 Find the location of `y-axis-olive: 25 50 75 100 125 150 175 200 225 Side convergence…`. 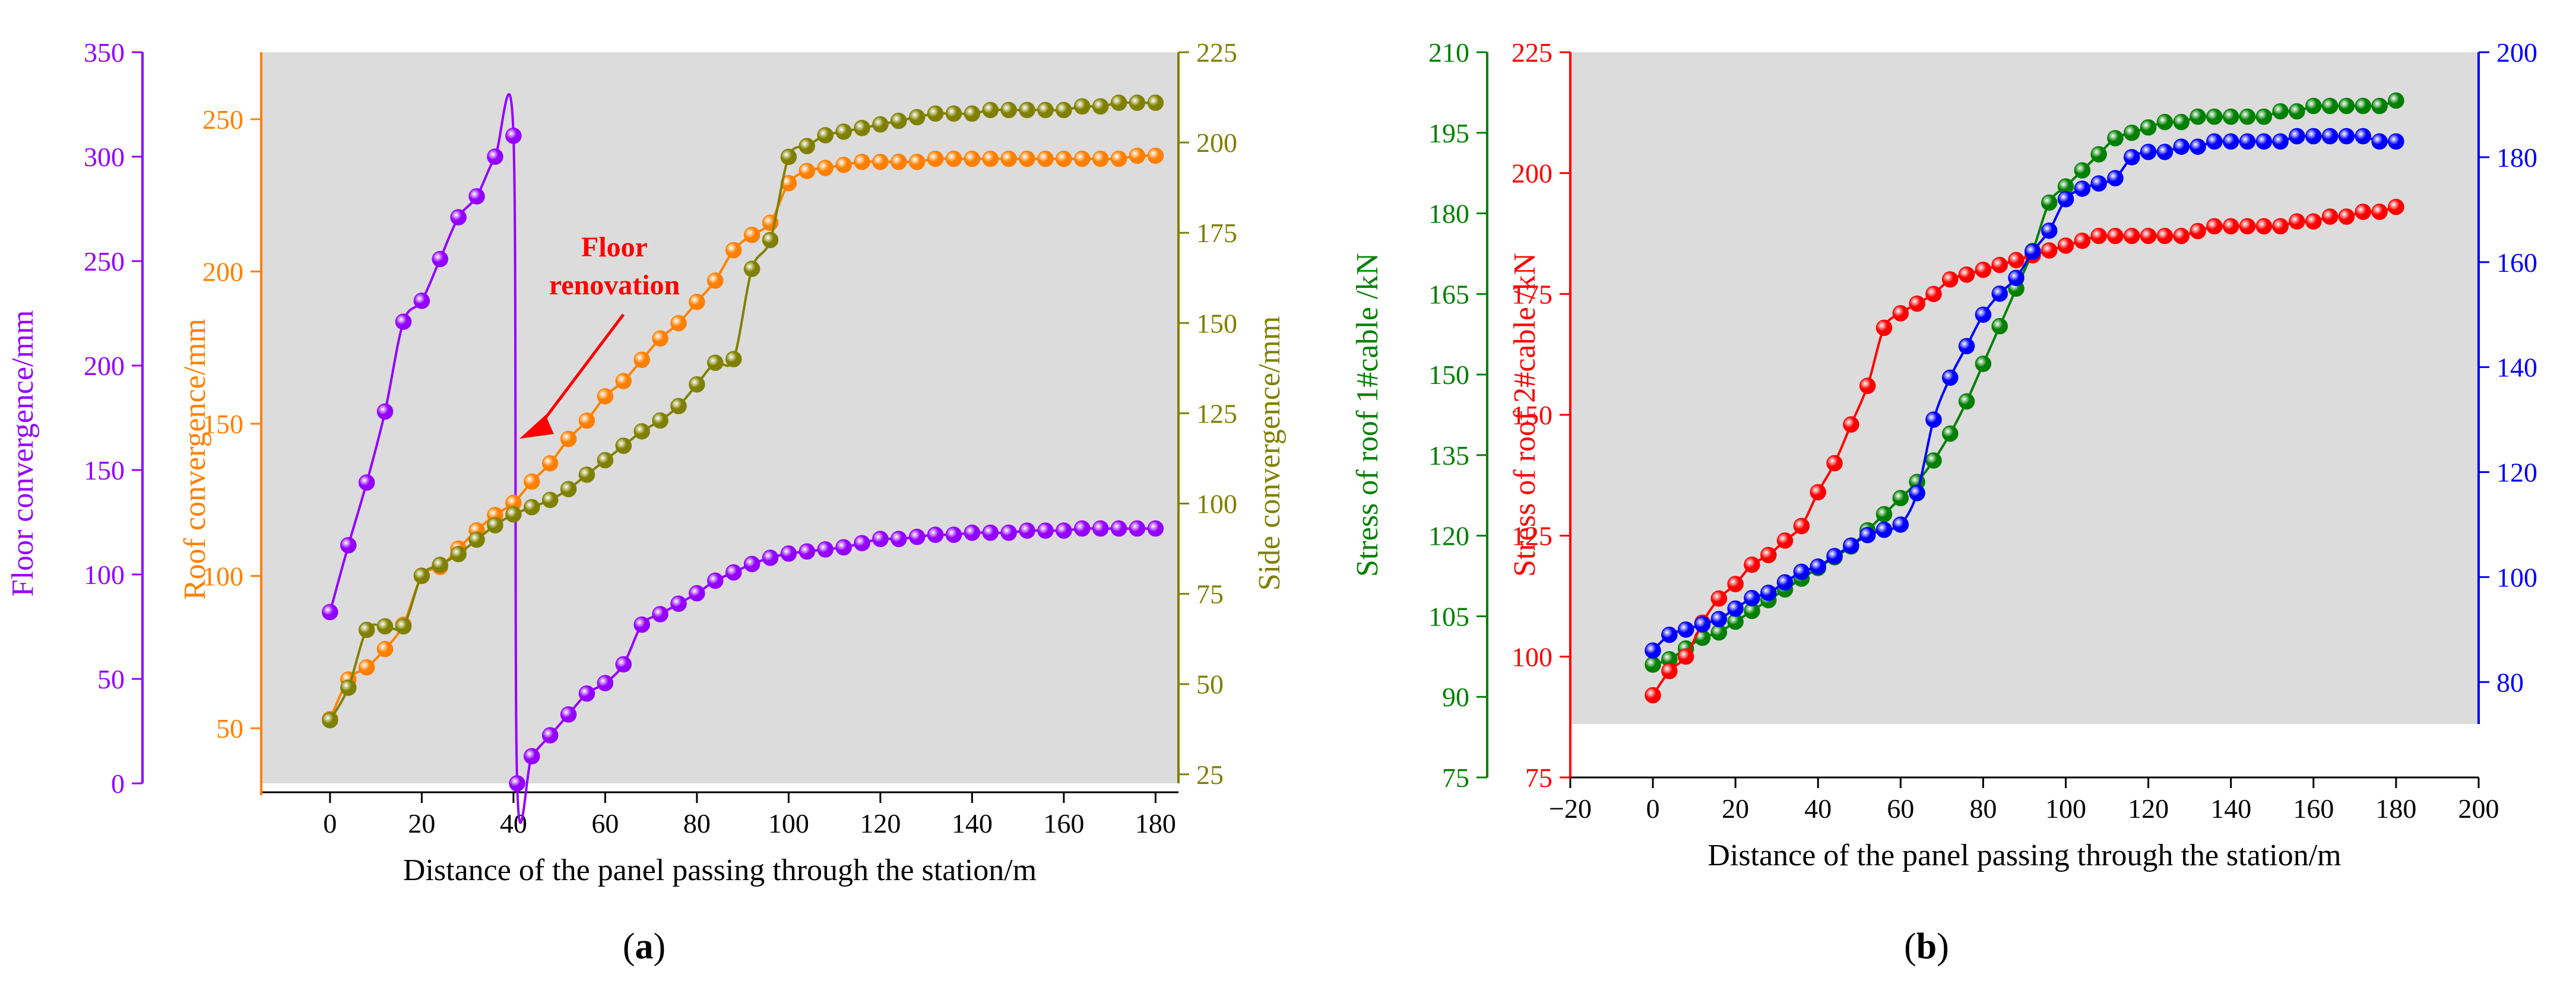

y-axis-olive: 25 50 75 100 125 150 175 200 225 Side convergence… is located at coordinates (1232, 413).